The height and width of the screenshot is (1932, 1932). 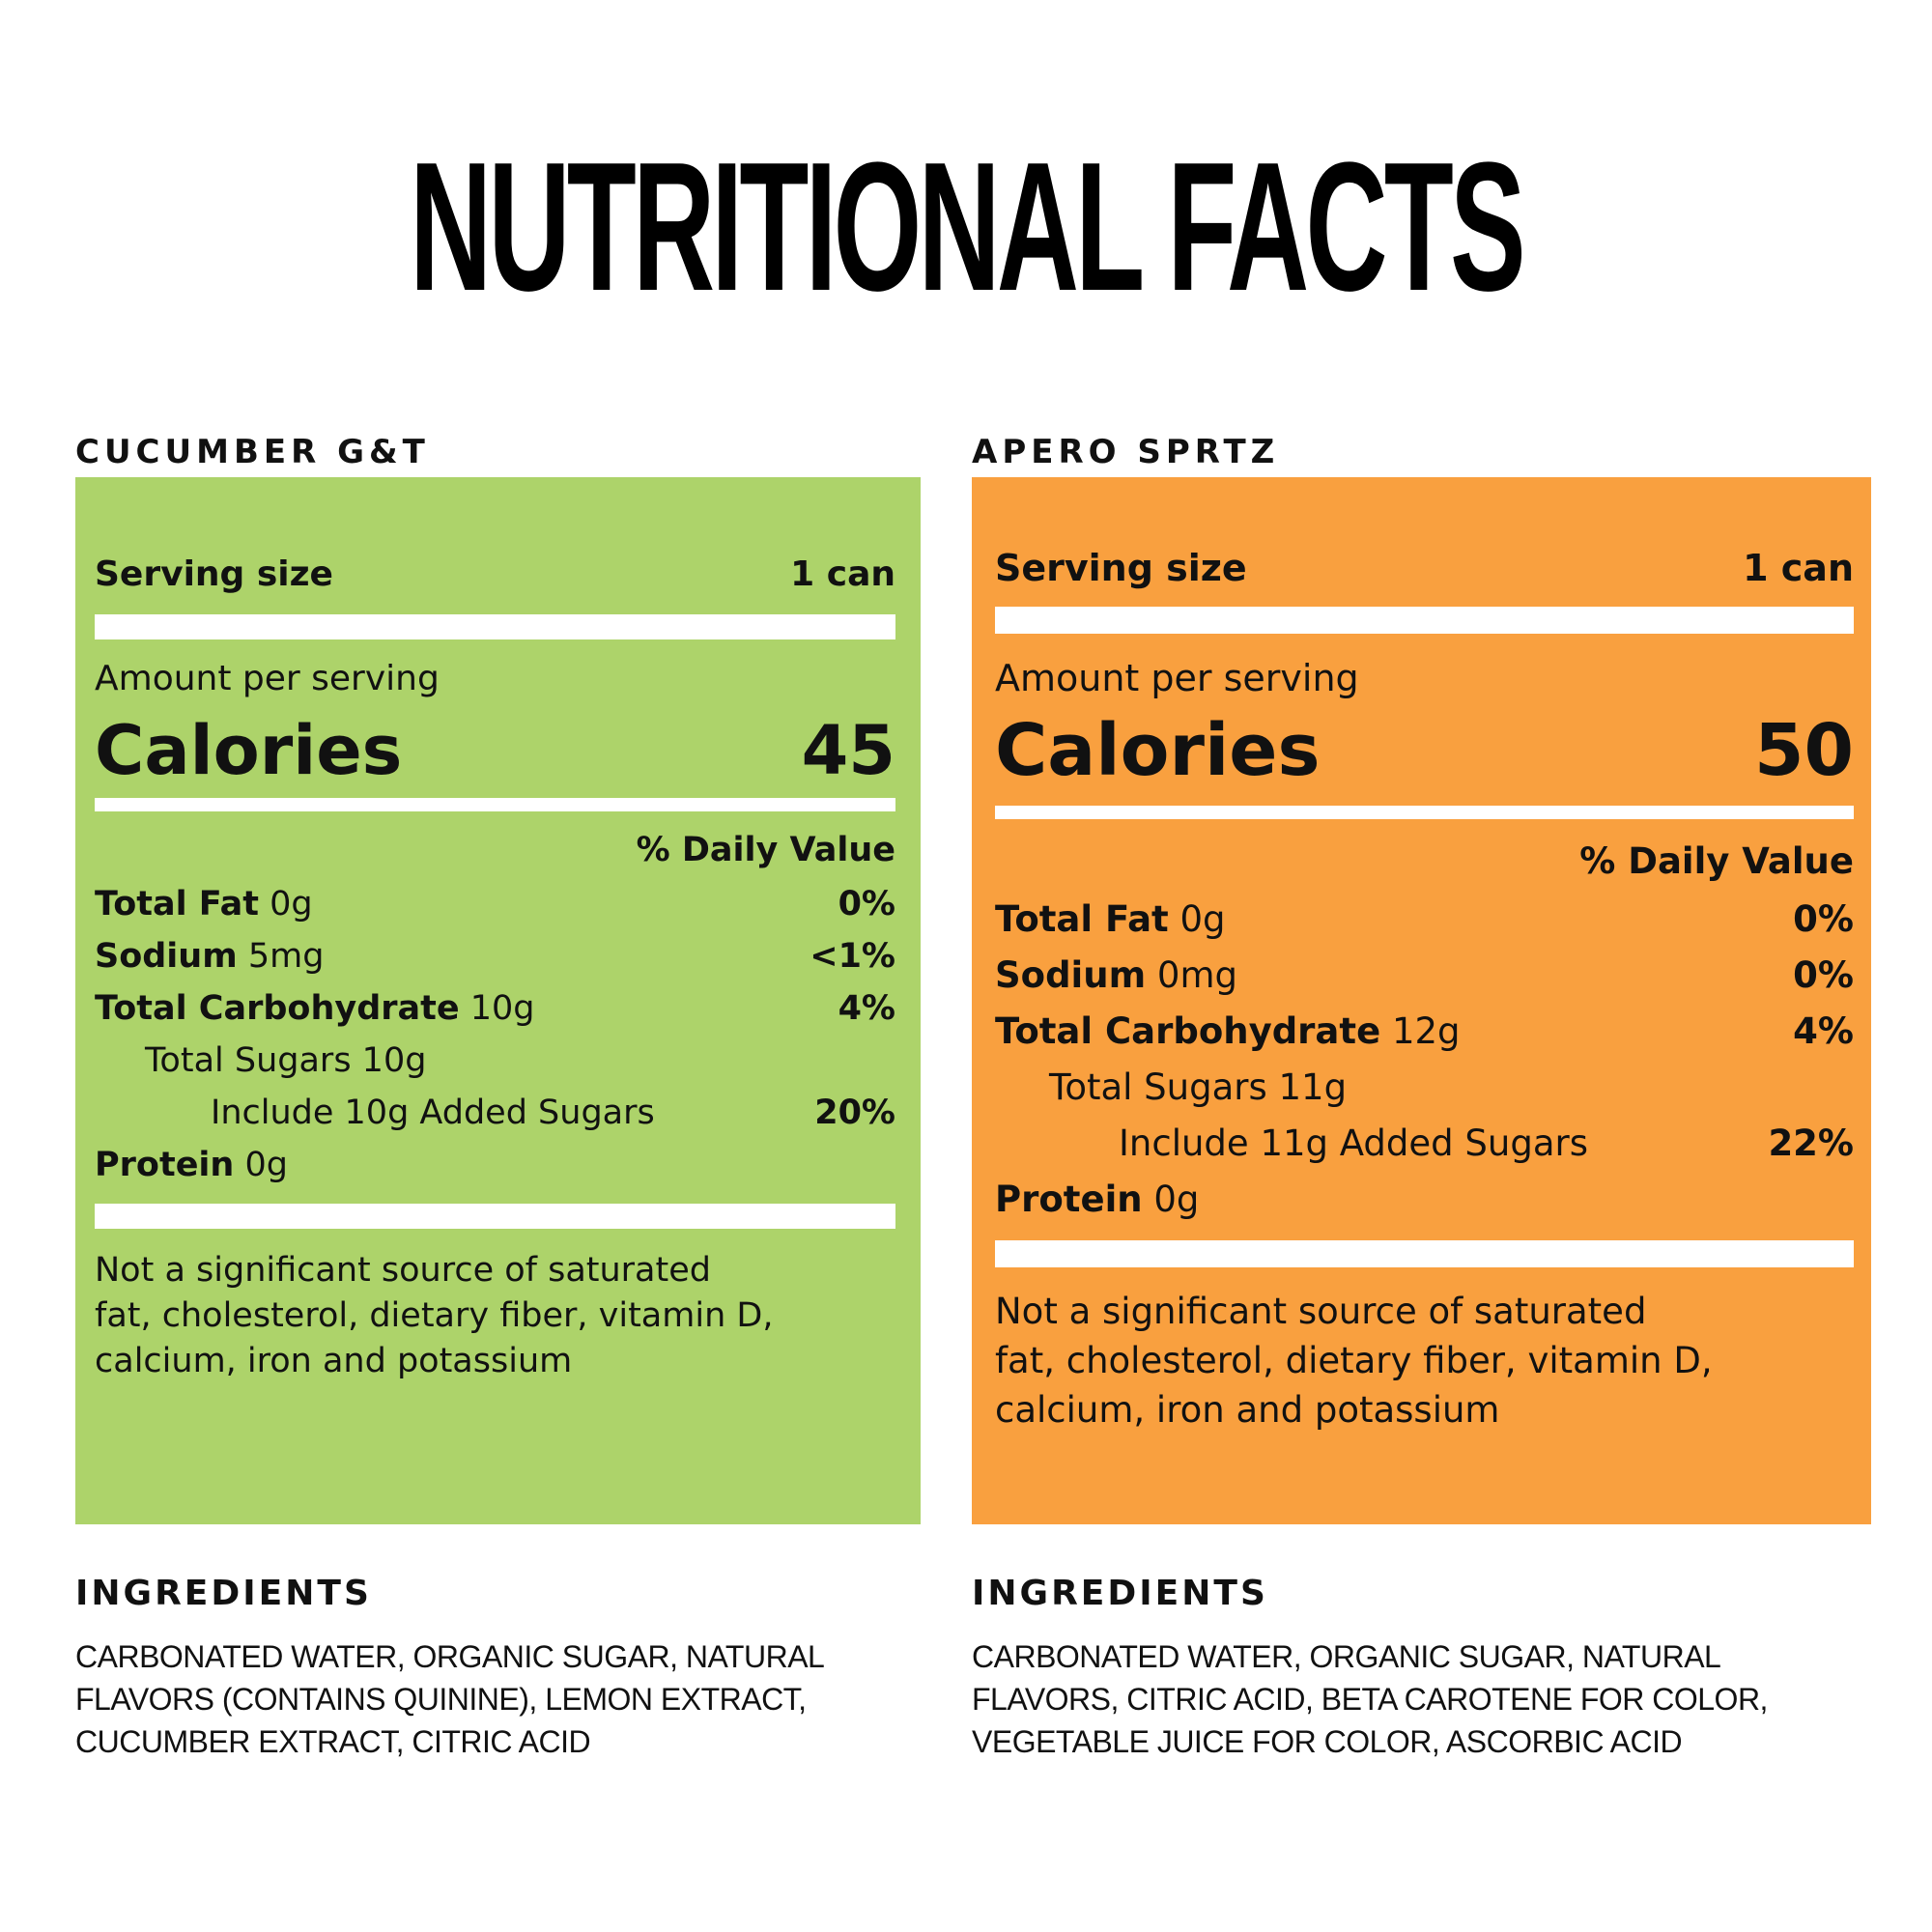 What do you see at coordinates (1126, 452) in the screenshot?
I see `product-name-apero: APERO SPRTZ` at bounding box center [1126, 452].